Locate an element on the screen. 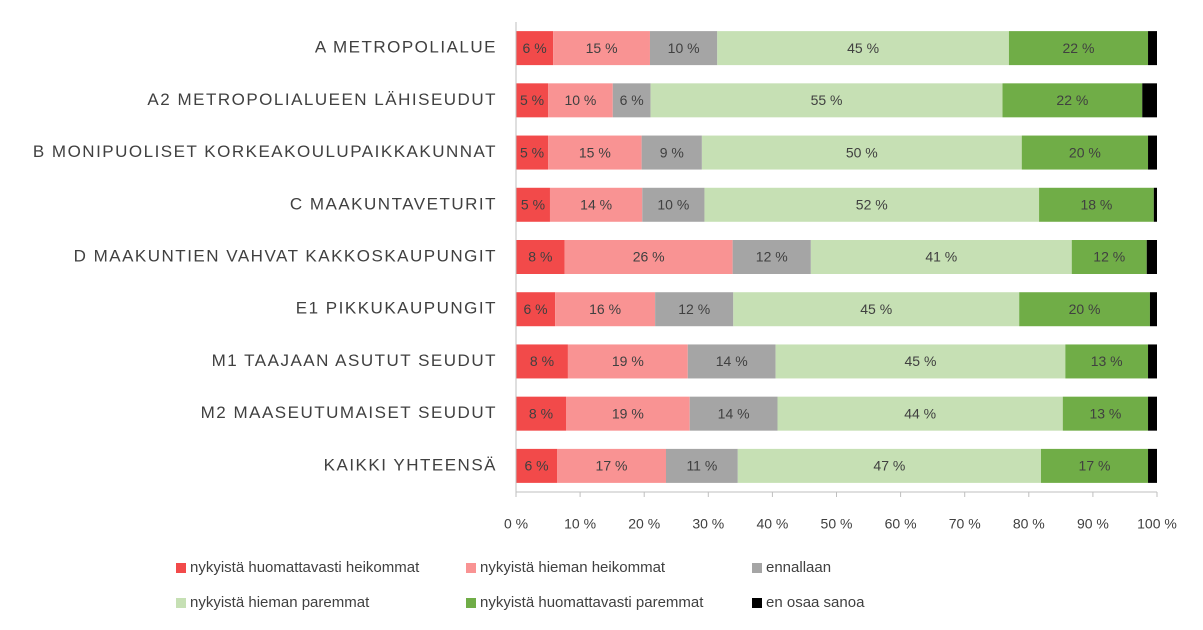  value-label: 47 % is located at coordinates (889, 466).